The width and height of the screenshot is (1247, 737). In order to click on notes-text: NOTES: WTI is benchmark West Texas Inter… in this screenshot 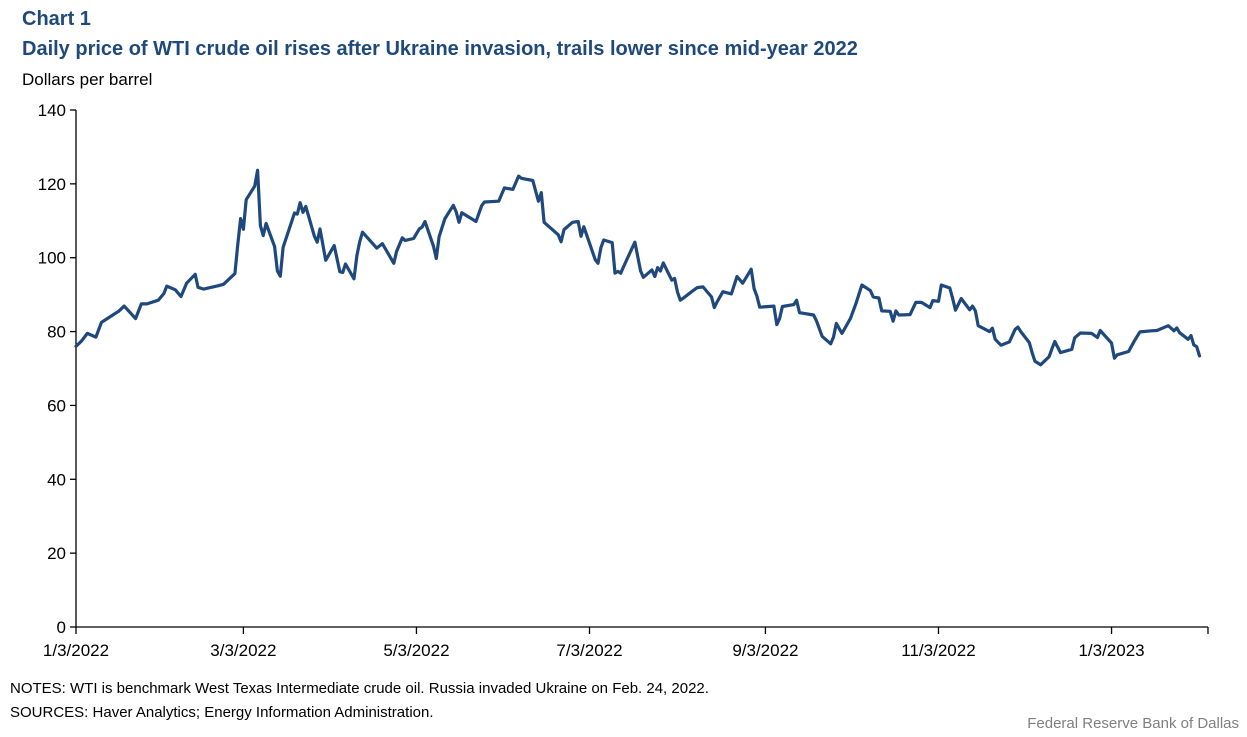, I will do `click(359, 688)`.